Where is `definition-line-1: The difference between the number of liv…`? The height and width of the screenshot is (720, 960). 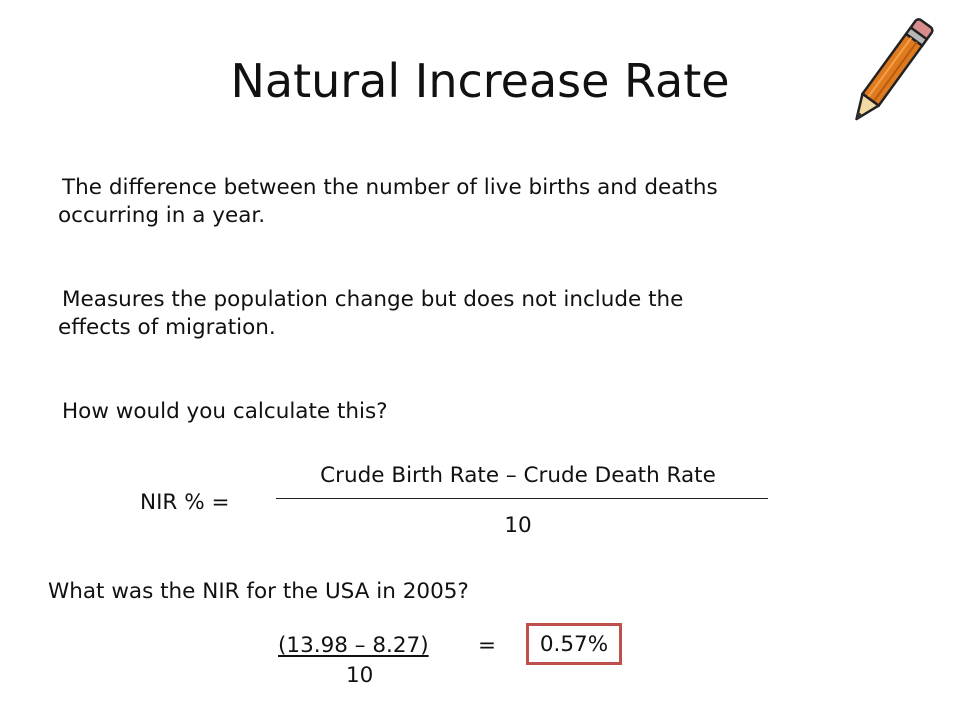
definition-line-1: The difference between the number of liv… is located at coordinates (390, 187).